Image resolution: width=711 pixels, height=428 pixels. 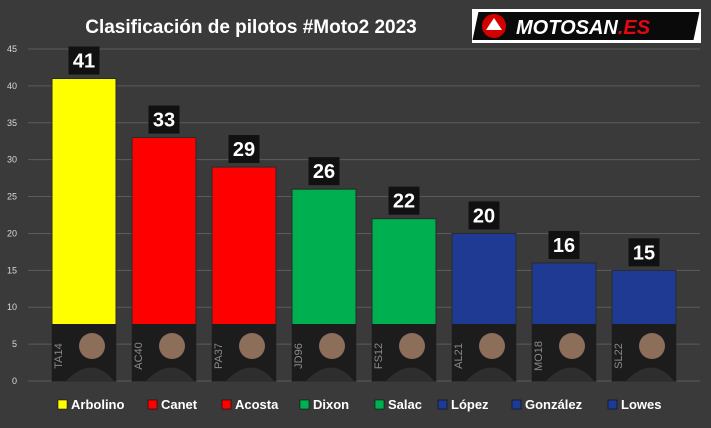 I want to click on legend-label: Arbolino, so click(x=97, y=404).